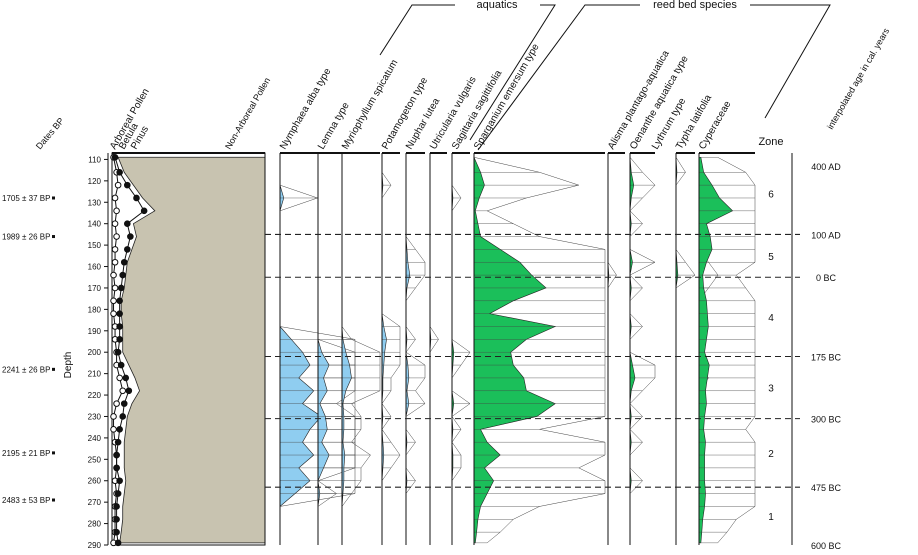 This screenshot has height=555, width=918. I want to click on depth-tick-label: 240, so click(95, 438).